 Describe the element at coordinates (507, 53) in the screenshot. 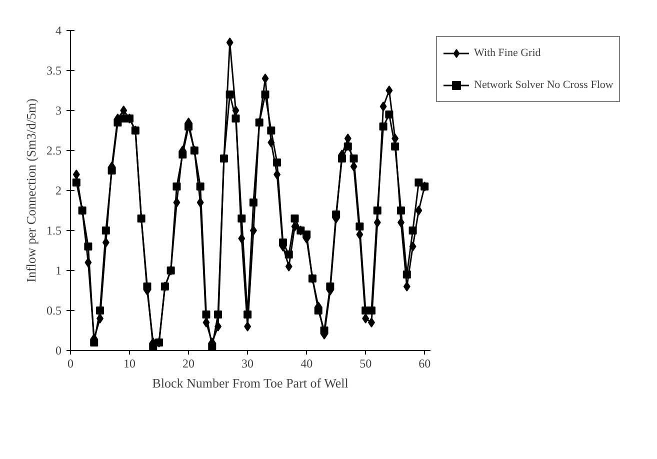

I see `legend-label: With Fine Grid` at that location.